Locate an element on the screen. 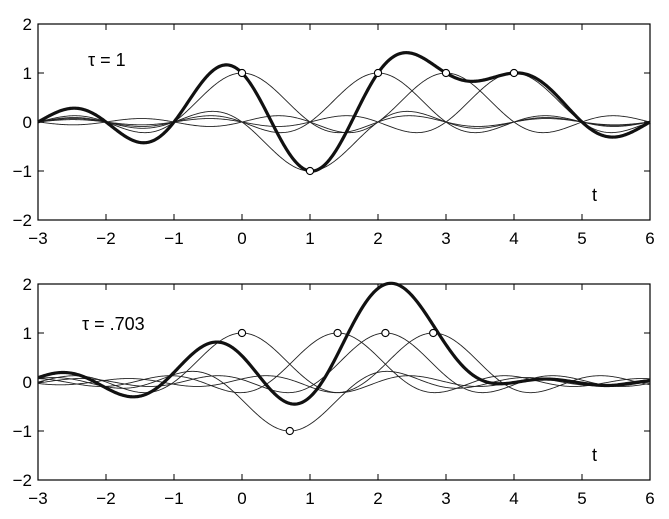 The image size is (669, 519). annotation-bottom: τ = .703 is located at coordinates (113, 324).